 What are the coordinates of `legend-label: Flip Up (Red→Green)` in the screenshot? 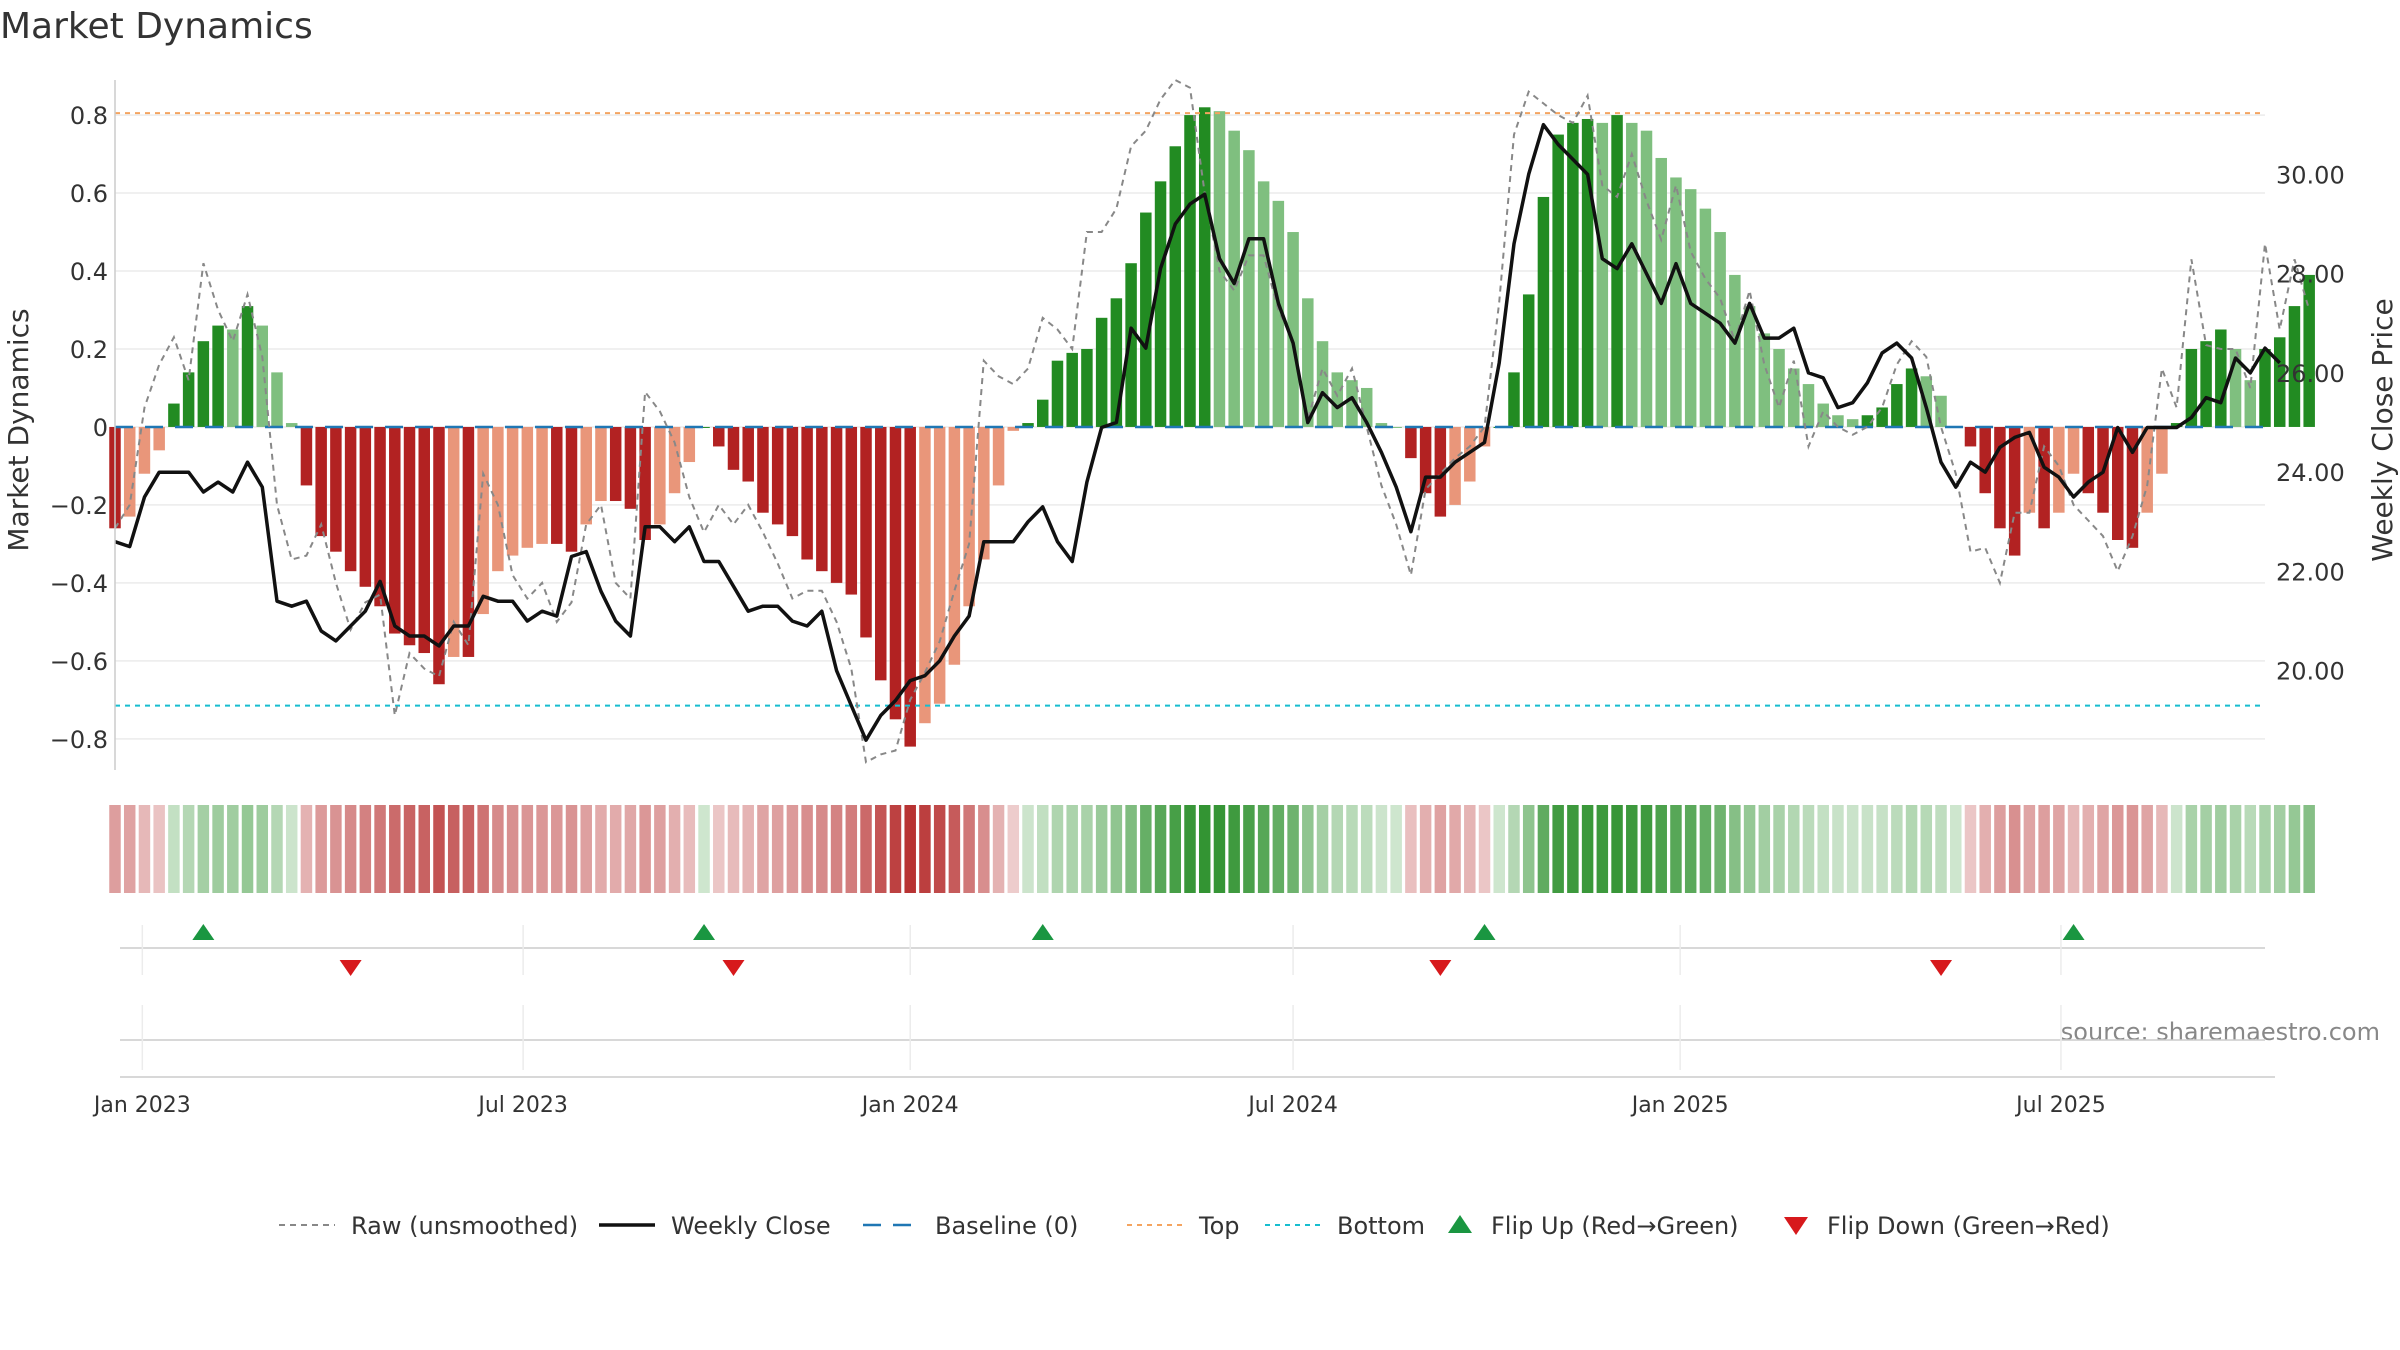 It's located at (1615, 1226).